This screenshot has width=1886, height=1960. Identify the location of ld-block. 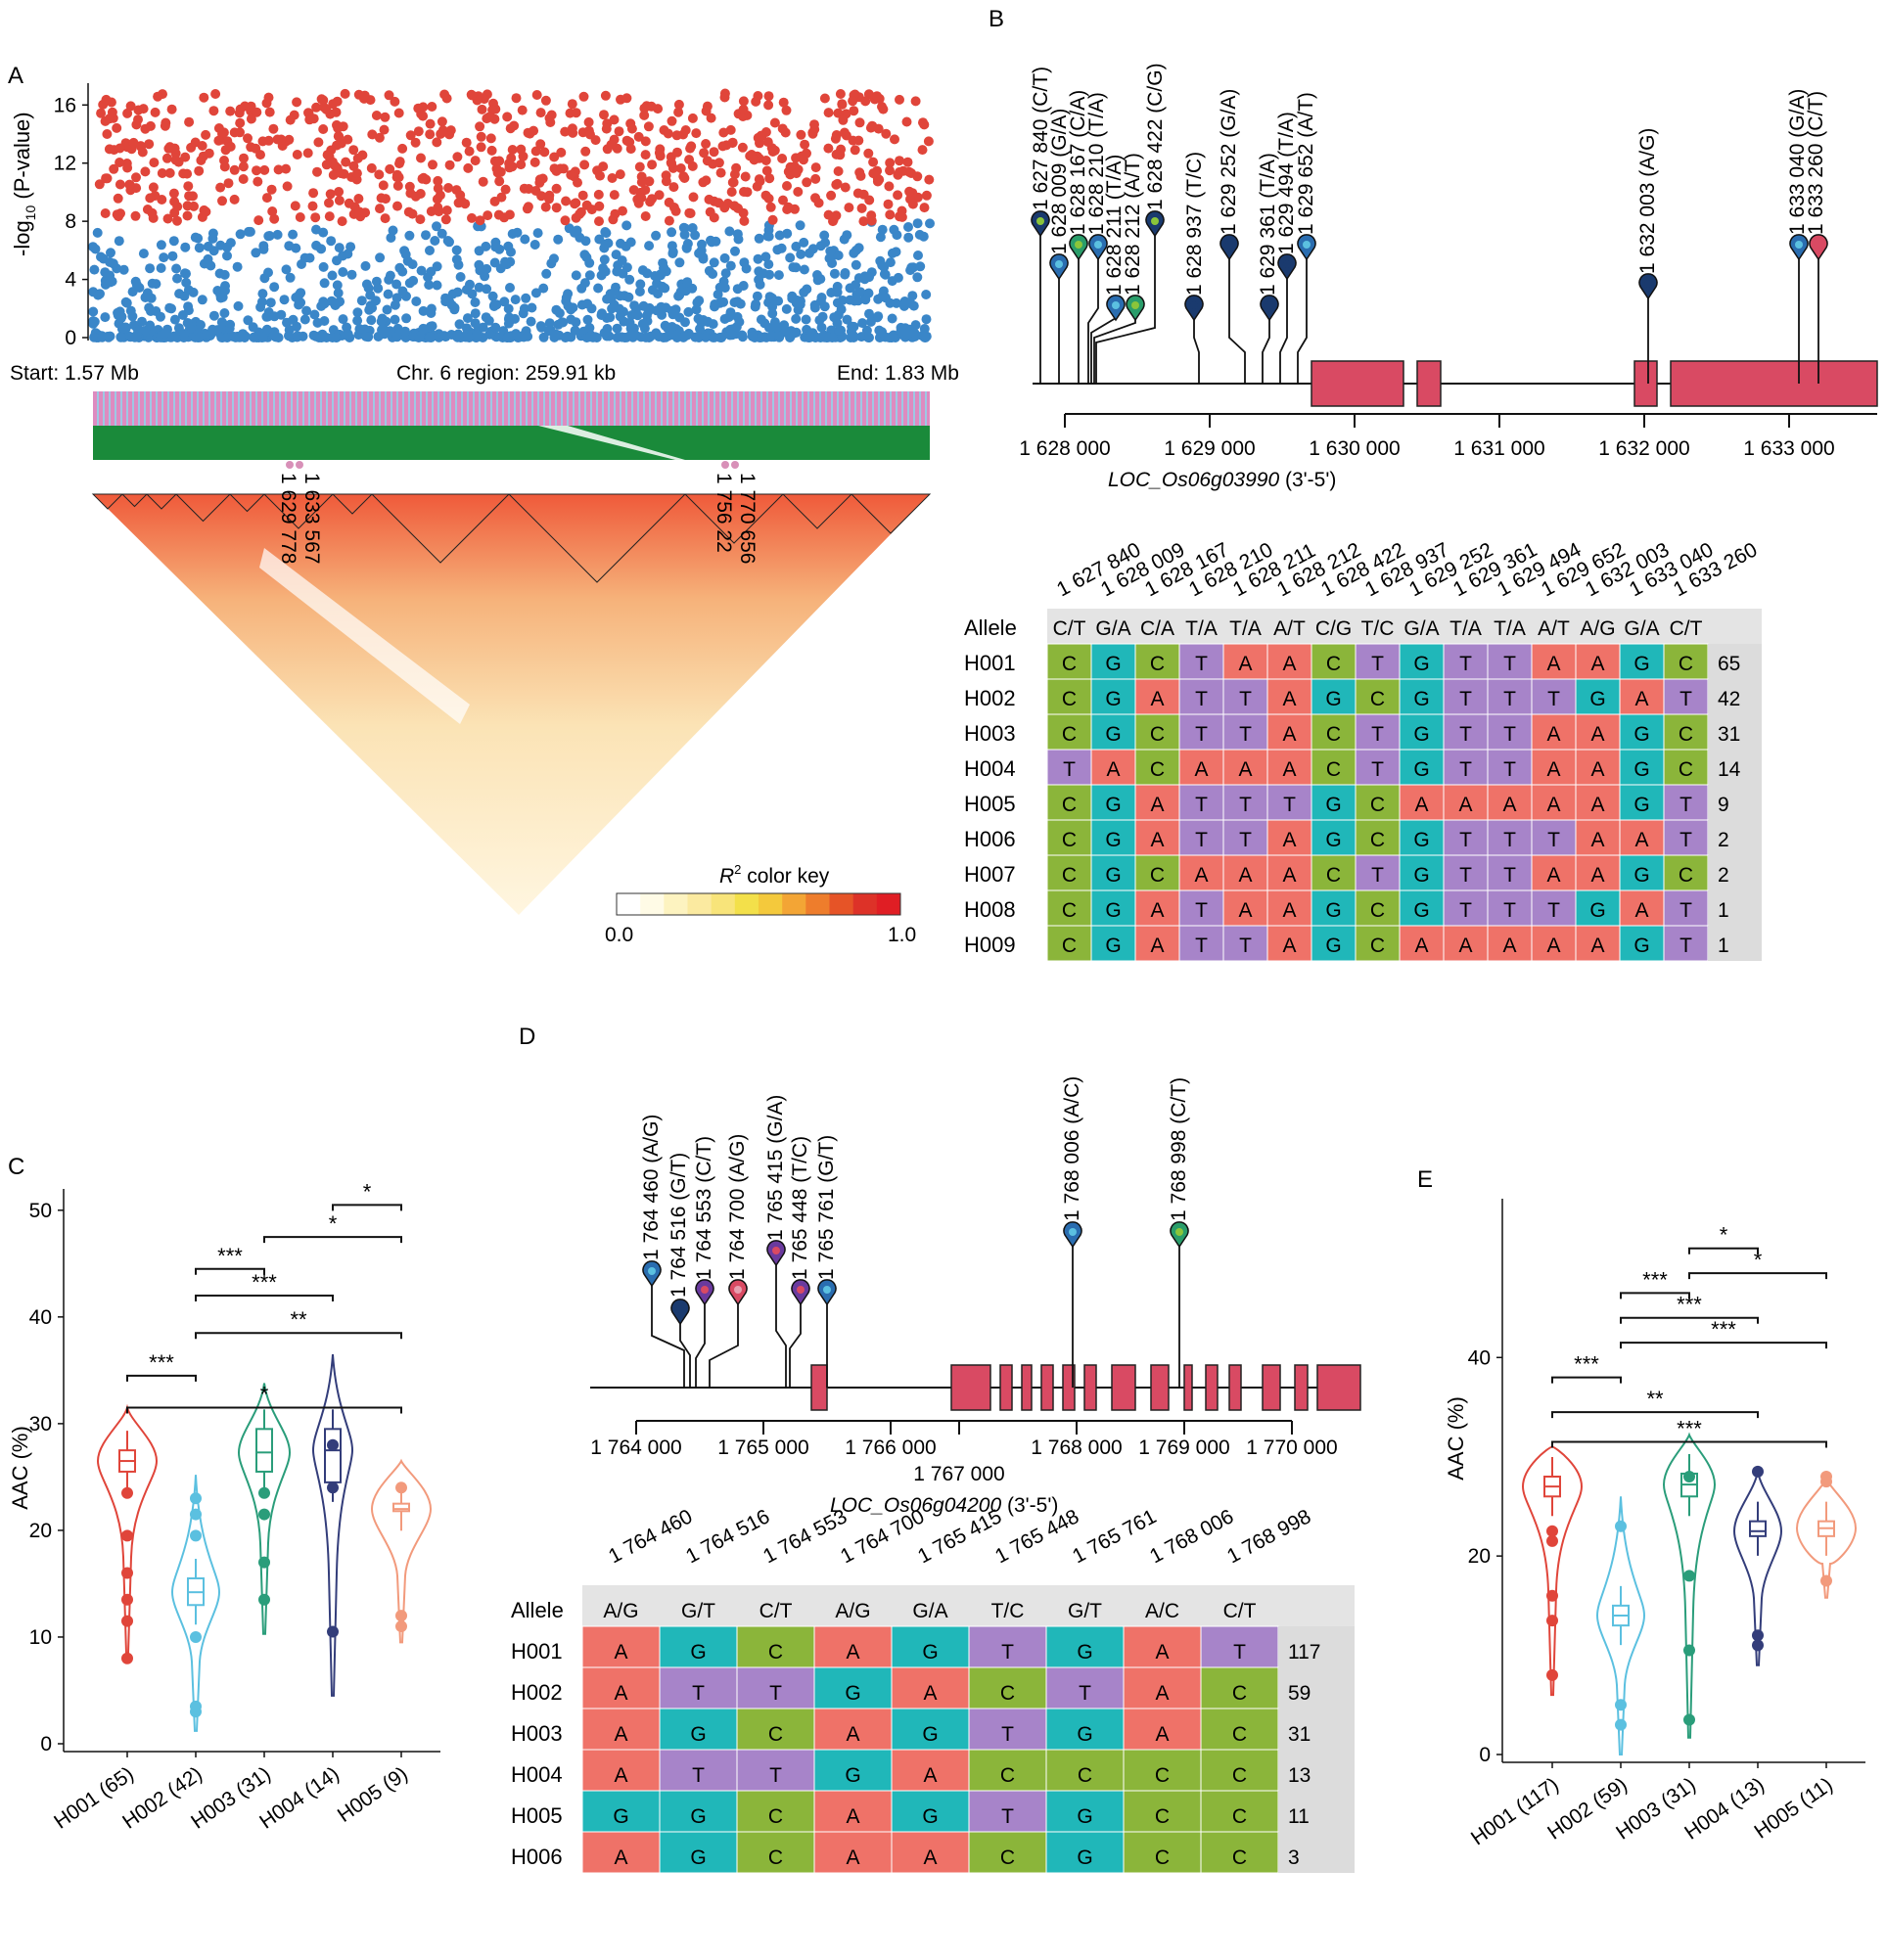
(353, 504).